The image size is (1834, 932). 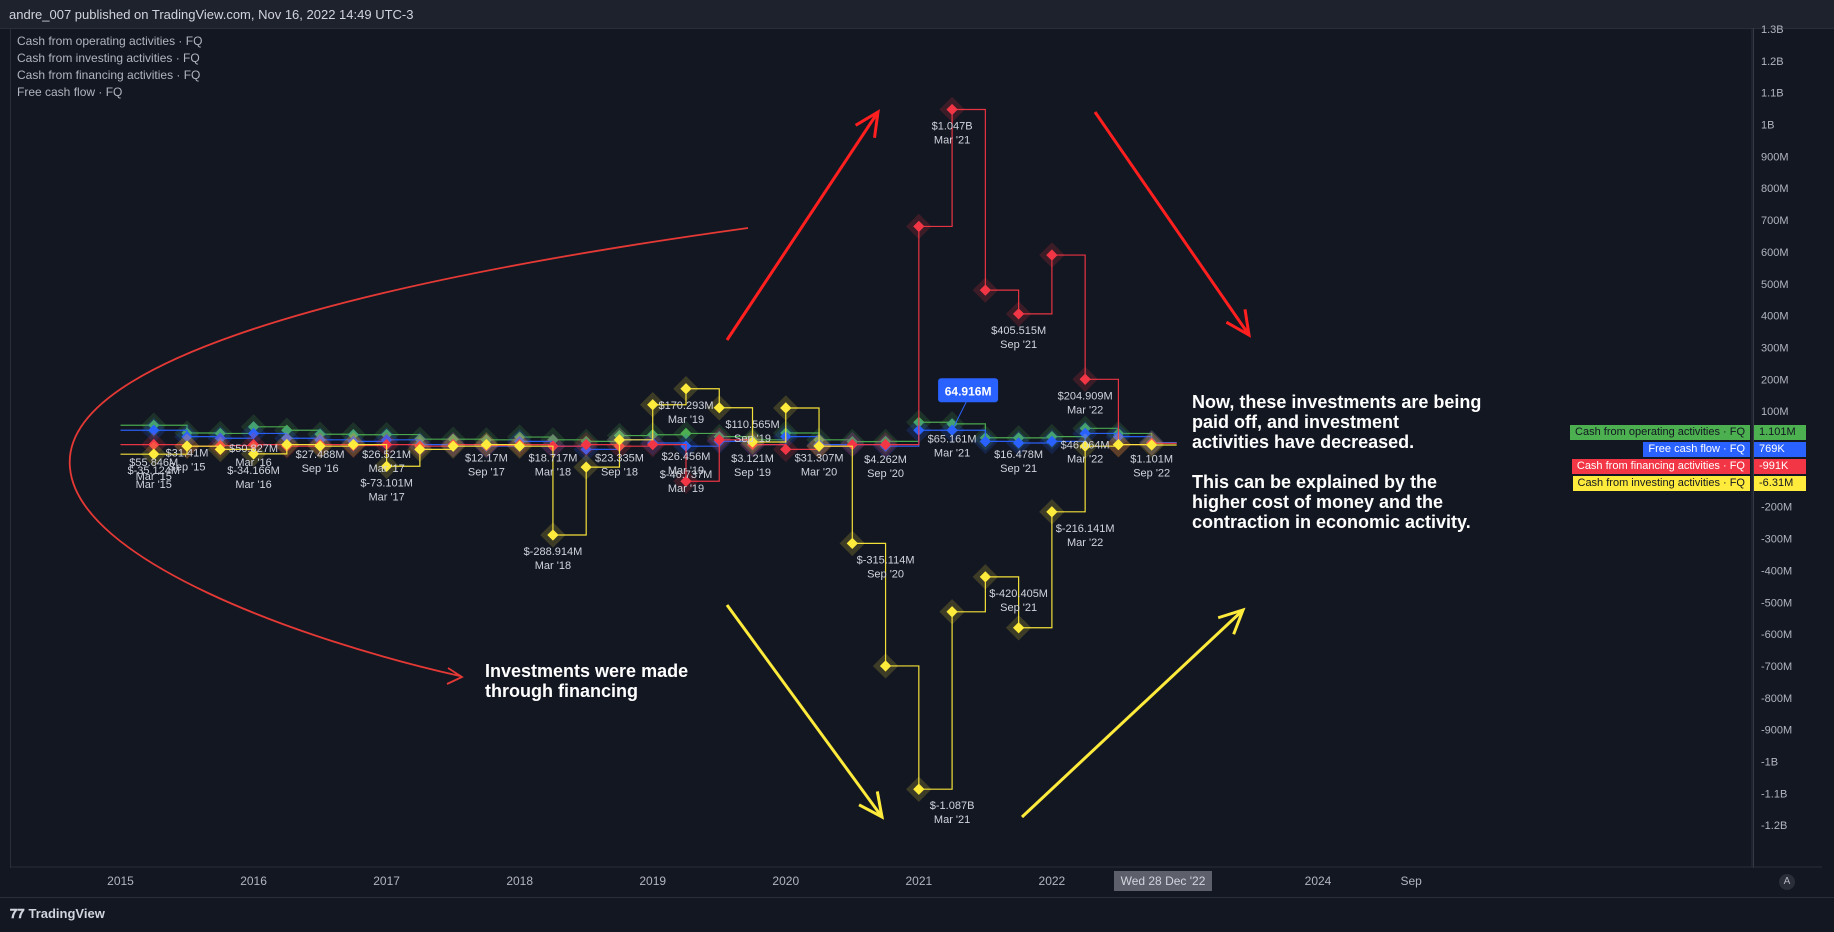 What do you see at coordinates (320, 469) in the screenshot?
I see `data-label-date: Sep '16` at bounding box center [320, 469].